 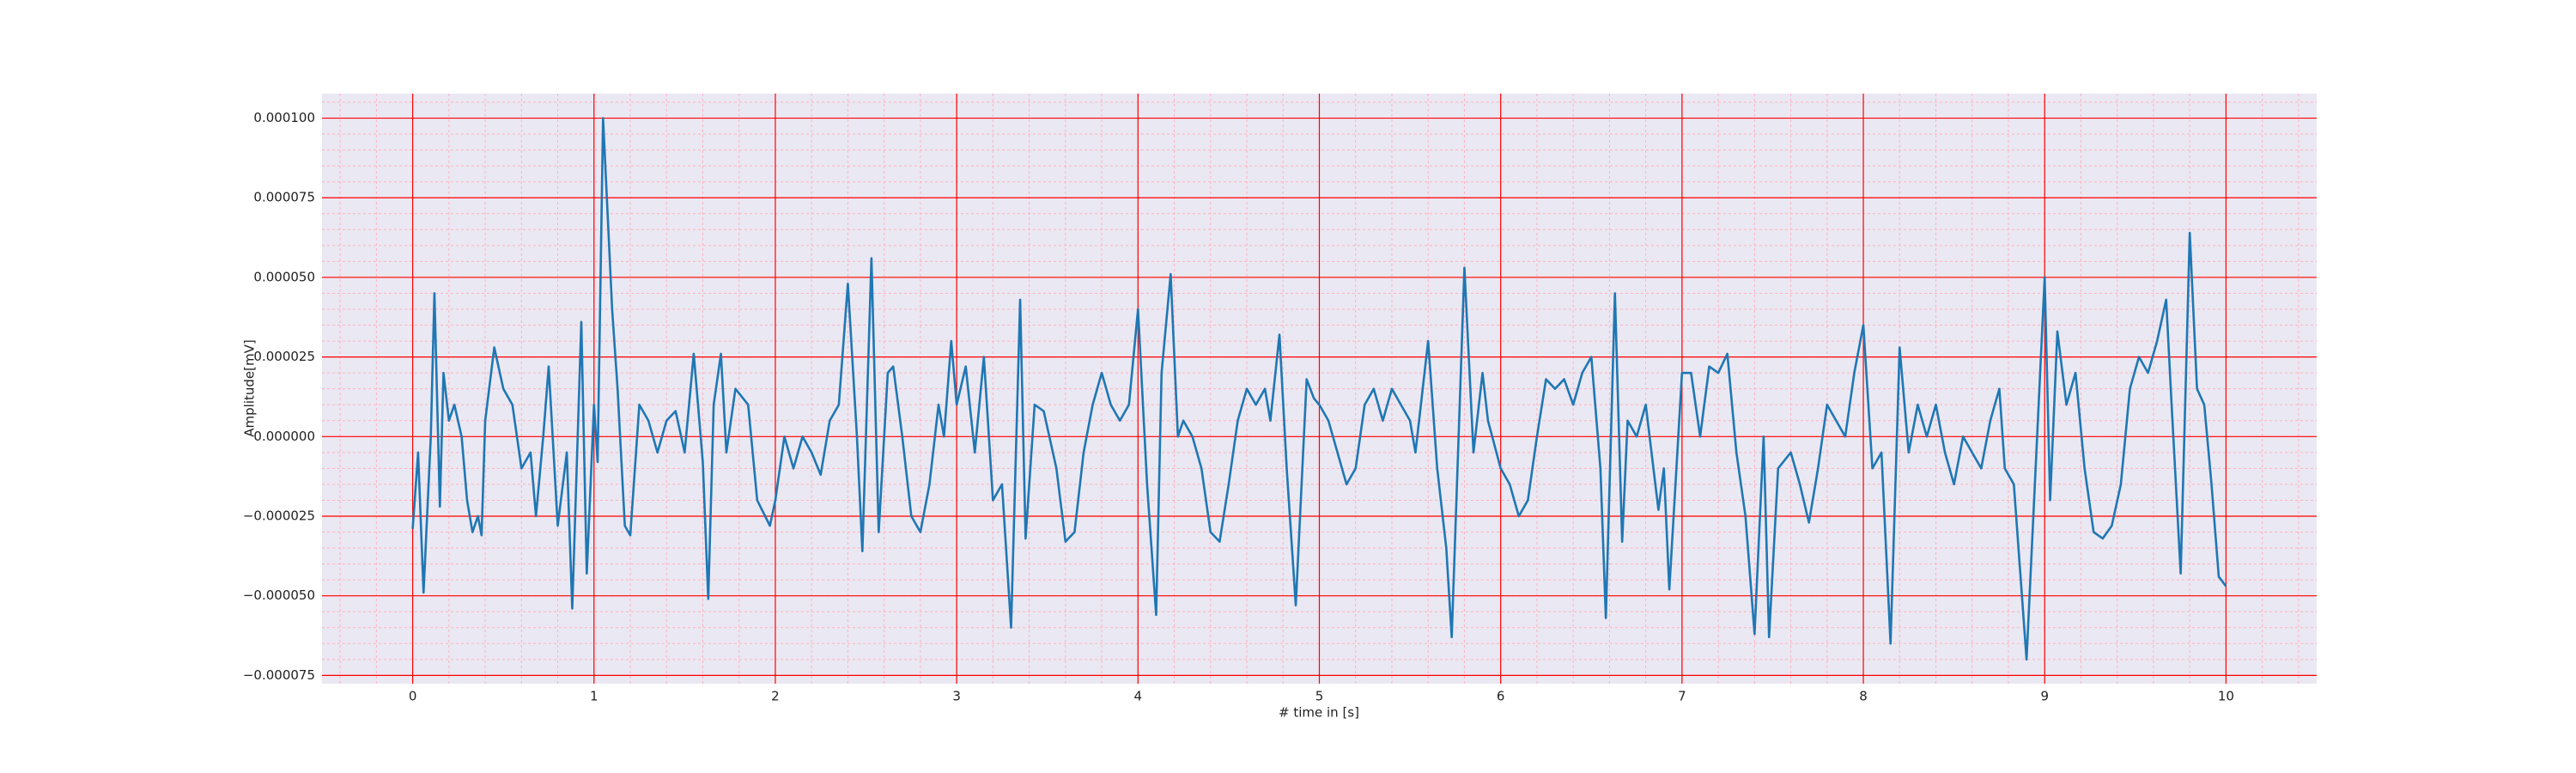 I want to click on x-tick-label: 2, so click(x=775, y=696).